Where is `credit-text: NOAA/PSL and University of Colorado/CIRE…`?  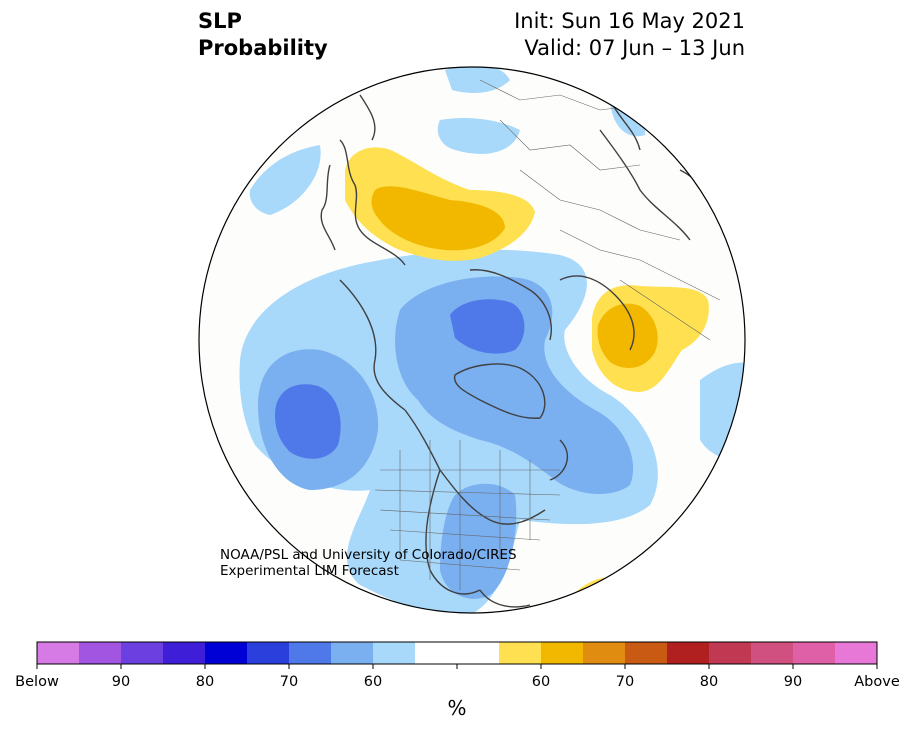 credit-text: NOAA/PSL and University of Colorado/CIRE… is located at coordinates (368, 563).